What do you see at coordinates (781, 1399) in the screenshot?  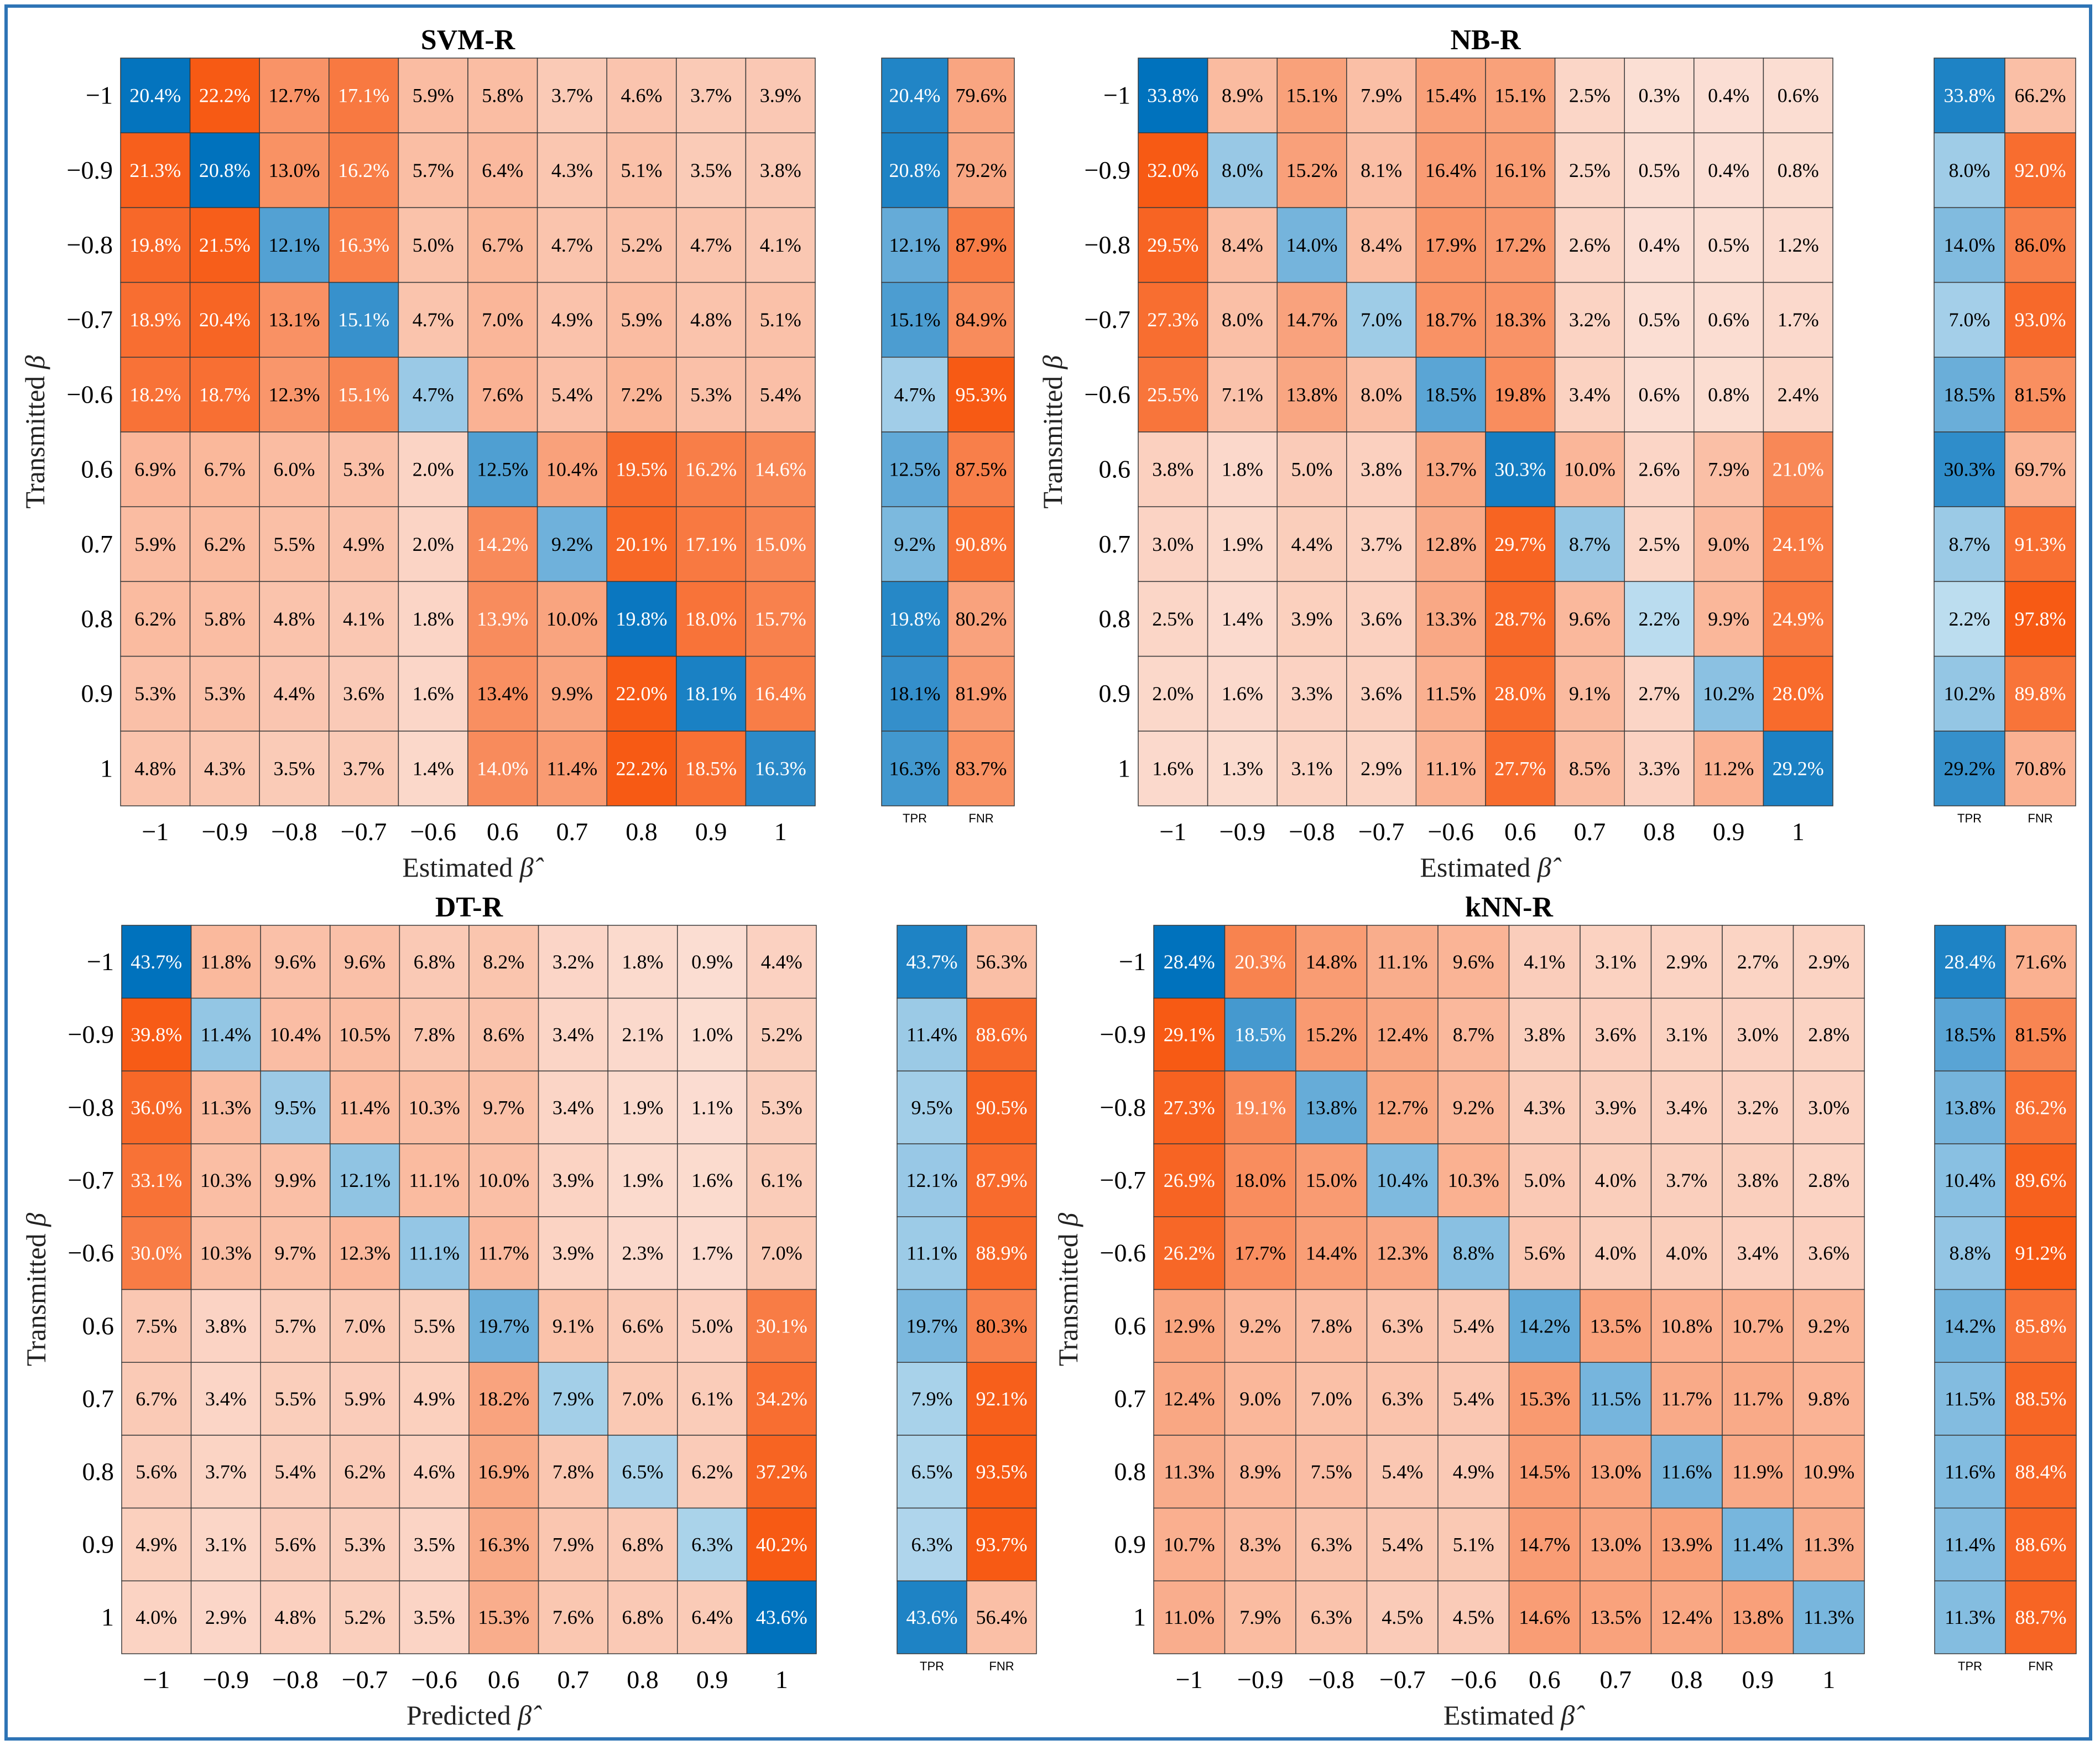 I see `cell-label: 34.2%` at bounding box center [781, 1399].